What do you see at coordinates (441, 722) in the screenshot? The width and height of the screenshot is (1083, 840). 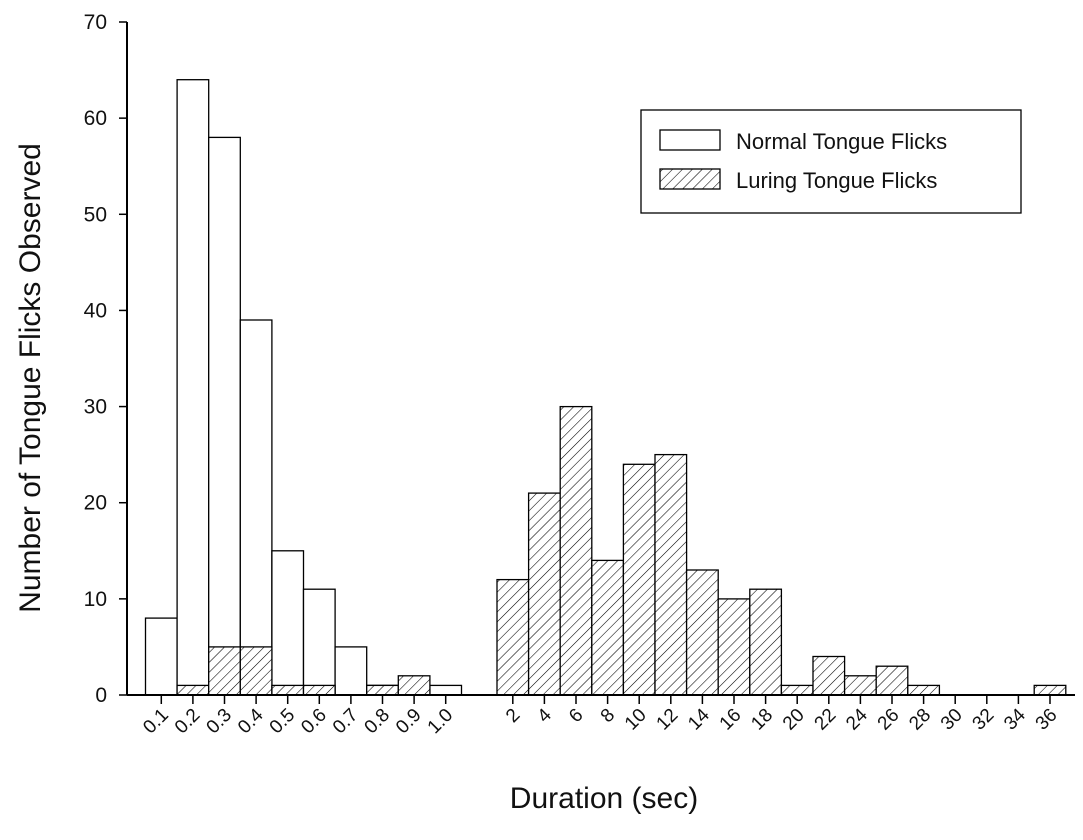 I see `x-tick-label: 1.0` at bounding box center [441, 722].